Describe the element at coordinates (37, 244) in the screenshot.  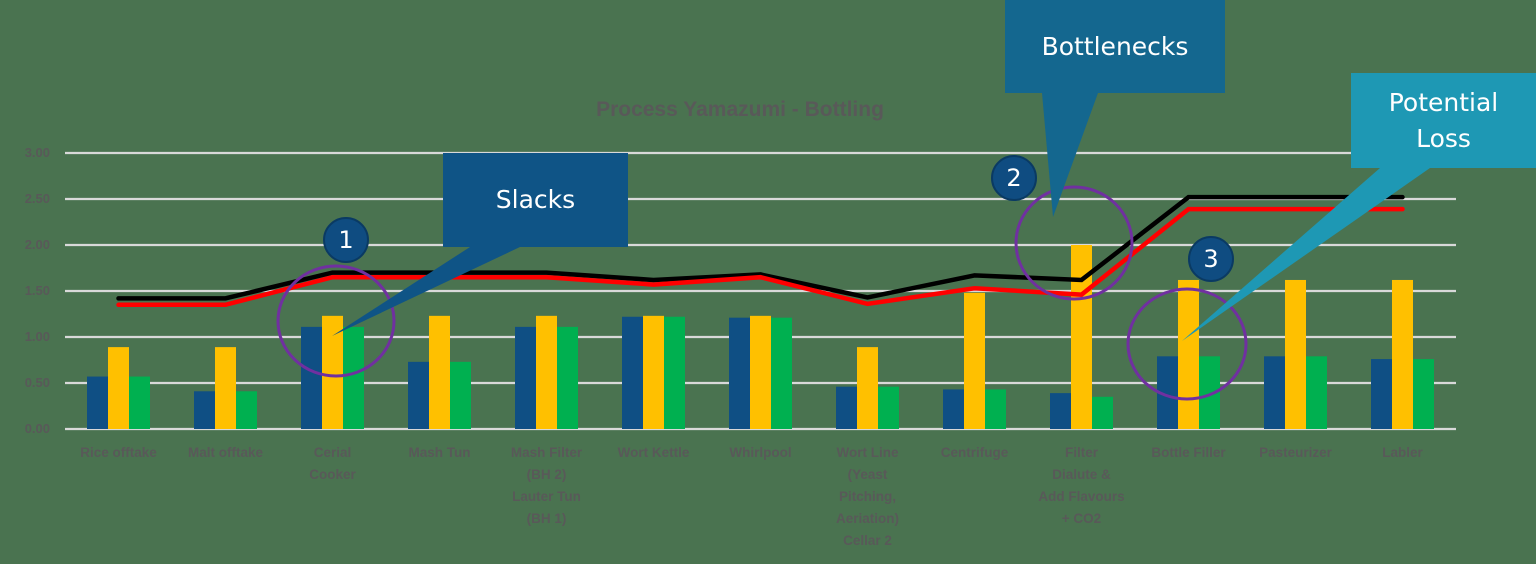
I see `y-tick-label: 2.00` at that location.